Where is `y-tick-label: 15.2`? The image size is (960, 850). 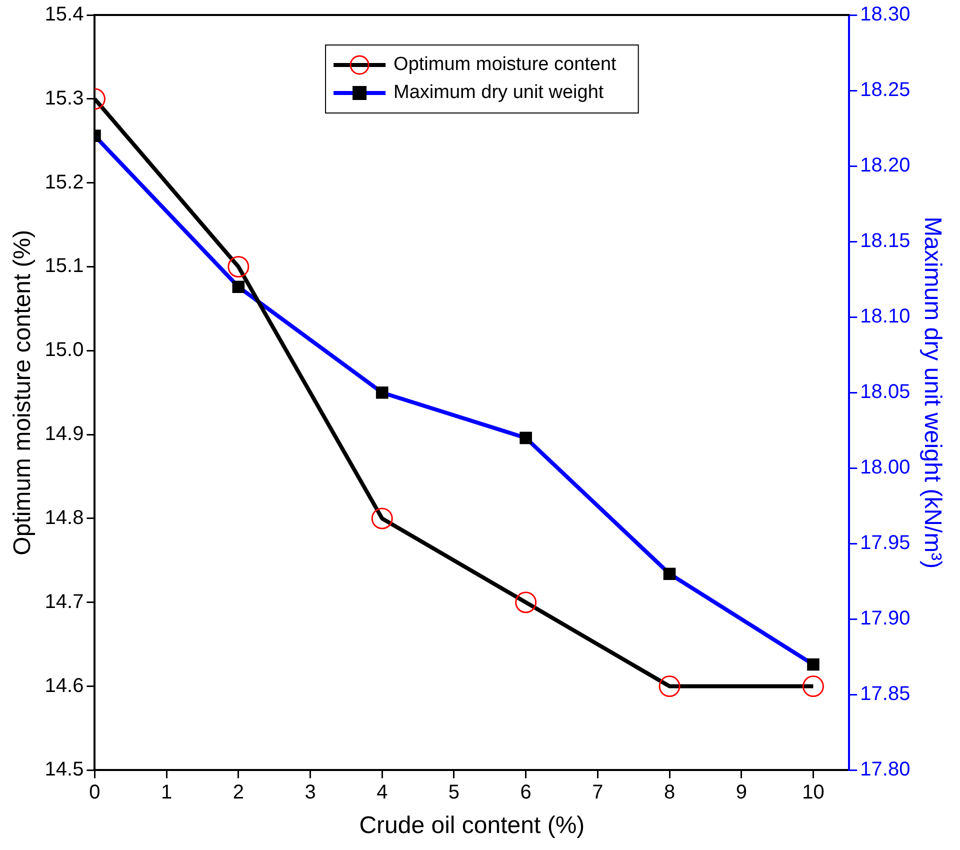
y-tick-label: 15.2 is located at coordinates (64, 182).